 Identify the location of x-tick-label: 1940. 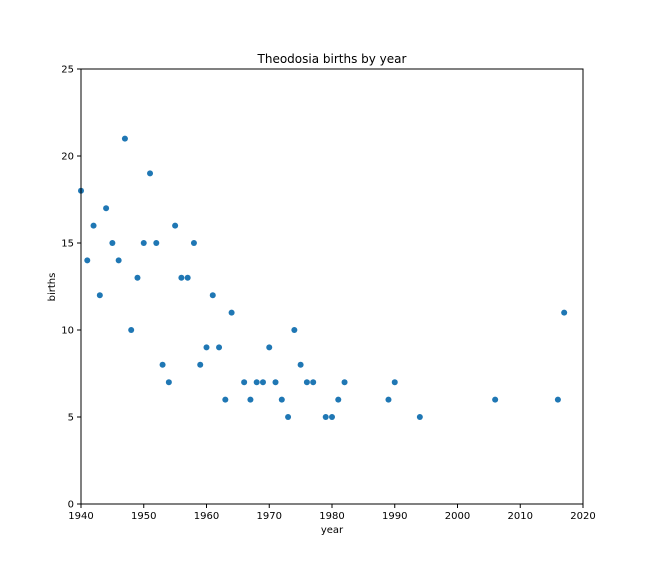
(80, 516).